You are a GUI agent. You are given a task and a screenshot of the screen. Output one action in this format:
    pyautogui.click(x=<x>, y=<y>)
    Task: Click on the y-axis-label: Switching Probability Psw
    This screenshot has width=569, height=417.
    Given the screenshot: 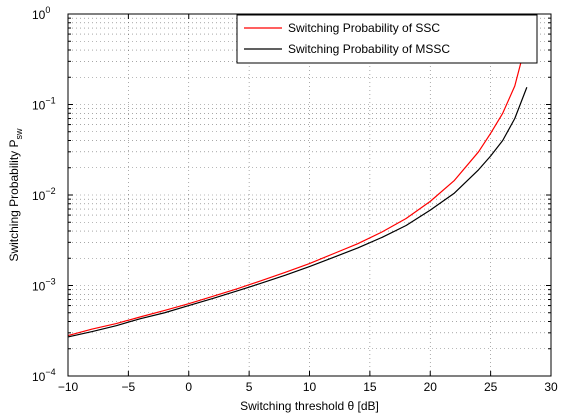 What is the action you would take?
    pyautogui.click(x=15, y=195)
    